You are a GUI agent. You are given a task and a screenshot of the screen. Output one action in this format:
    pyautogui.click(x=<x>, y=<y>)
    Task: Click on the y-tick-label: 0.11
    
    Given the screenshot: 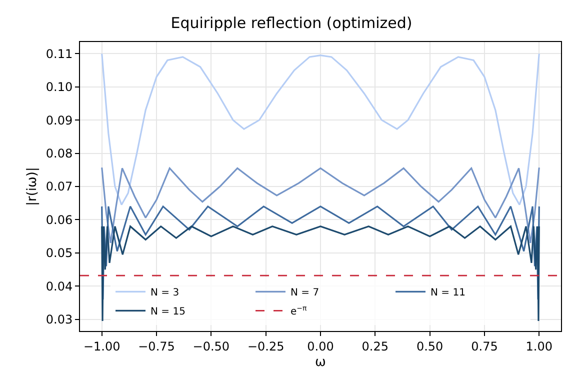 What is the action you would take?
    pyautogui.click(x=59, y=53)
    